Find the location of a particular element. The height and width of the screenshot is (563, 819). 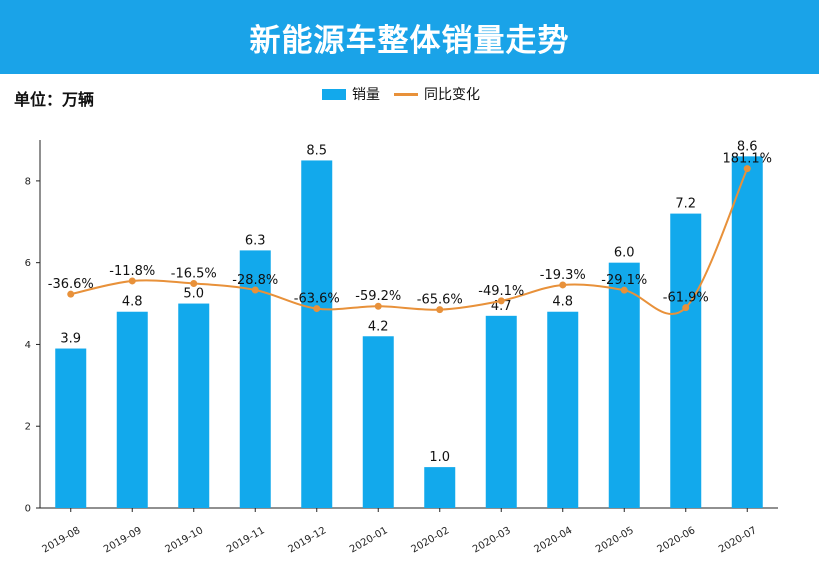

bar-value-label: 6.0 is located at coordinates (624, 253).